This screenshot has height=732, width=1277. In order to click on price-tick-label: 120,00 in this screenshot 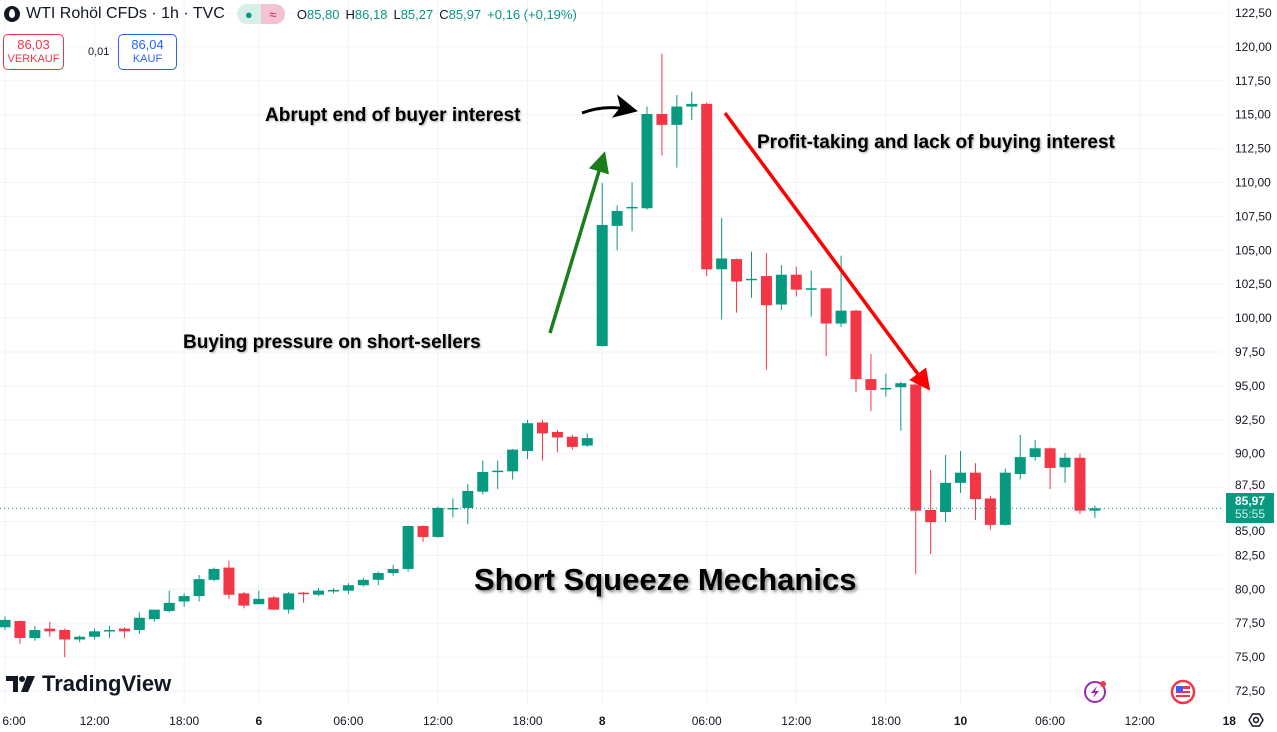, I will do `click(1253, 47)`.